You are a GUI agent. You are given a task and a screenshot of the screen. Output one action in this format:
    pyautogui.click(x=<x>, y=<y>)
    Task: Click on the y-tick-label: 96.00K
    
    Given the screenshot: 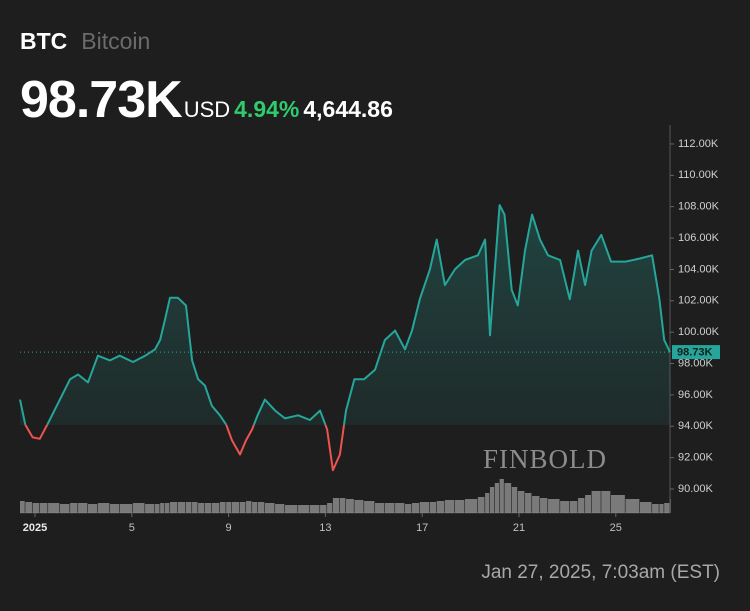 What is the action you would take?
    pyautogui.click(x=696, y=395)
    